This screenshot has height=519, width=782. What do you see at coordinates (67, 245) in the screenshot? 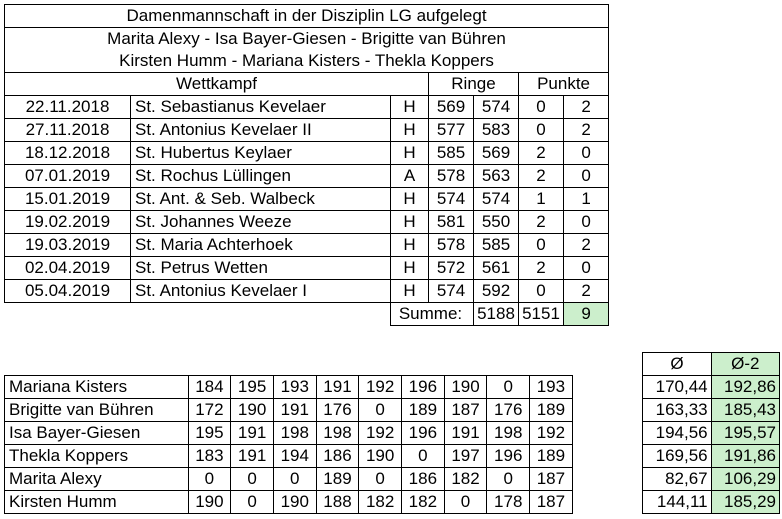
I see `match-date: 19.03.2019` at bounding box center [67, 245].